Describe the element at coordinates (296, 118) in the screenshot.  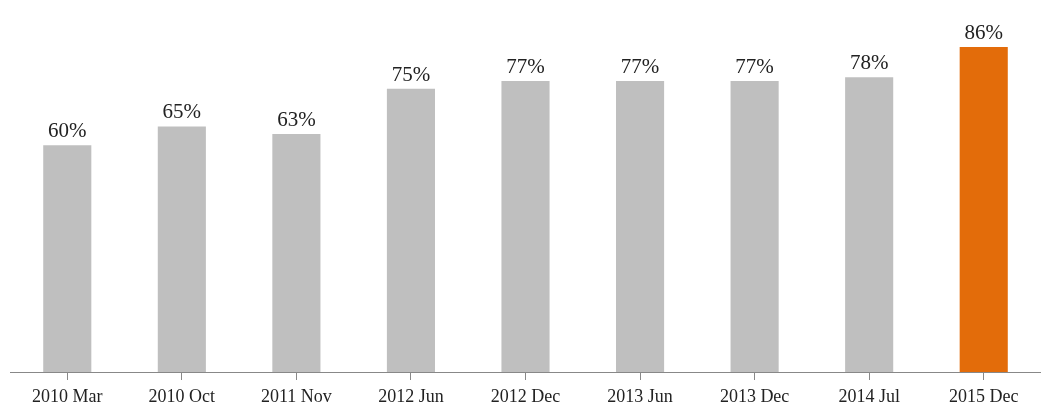
I see `data-label: 63%` at that location.